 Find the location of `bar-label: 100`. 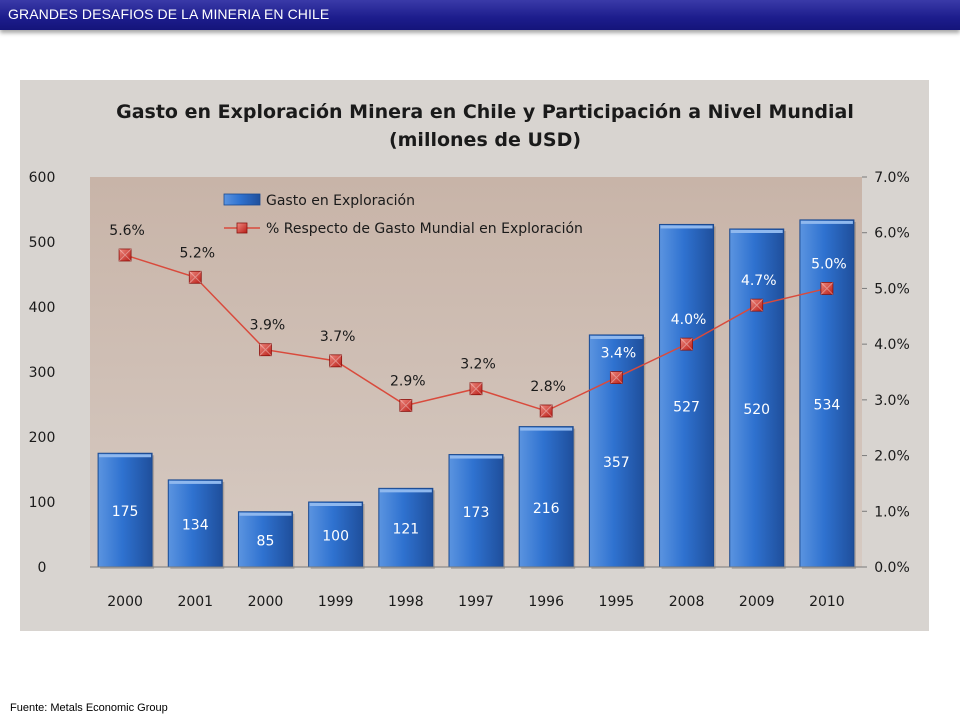

bar-label: 100 is located at coordinates (335, 537).